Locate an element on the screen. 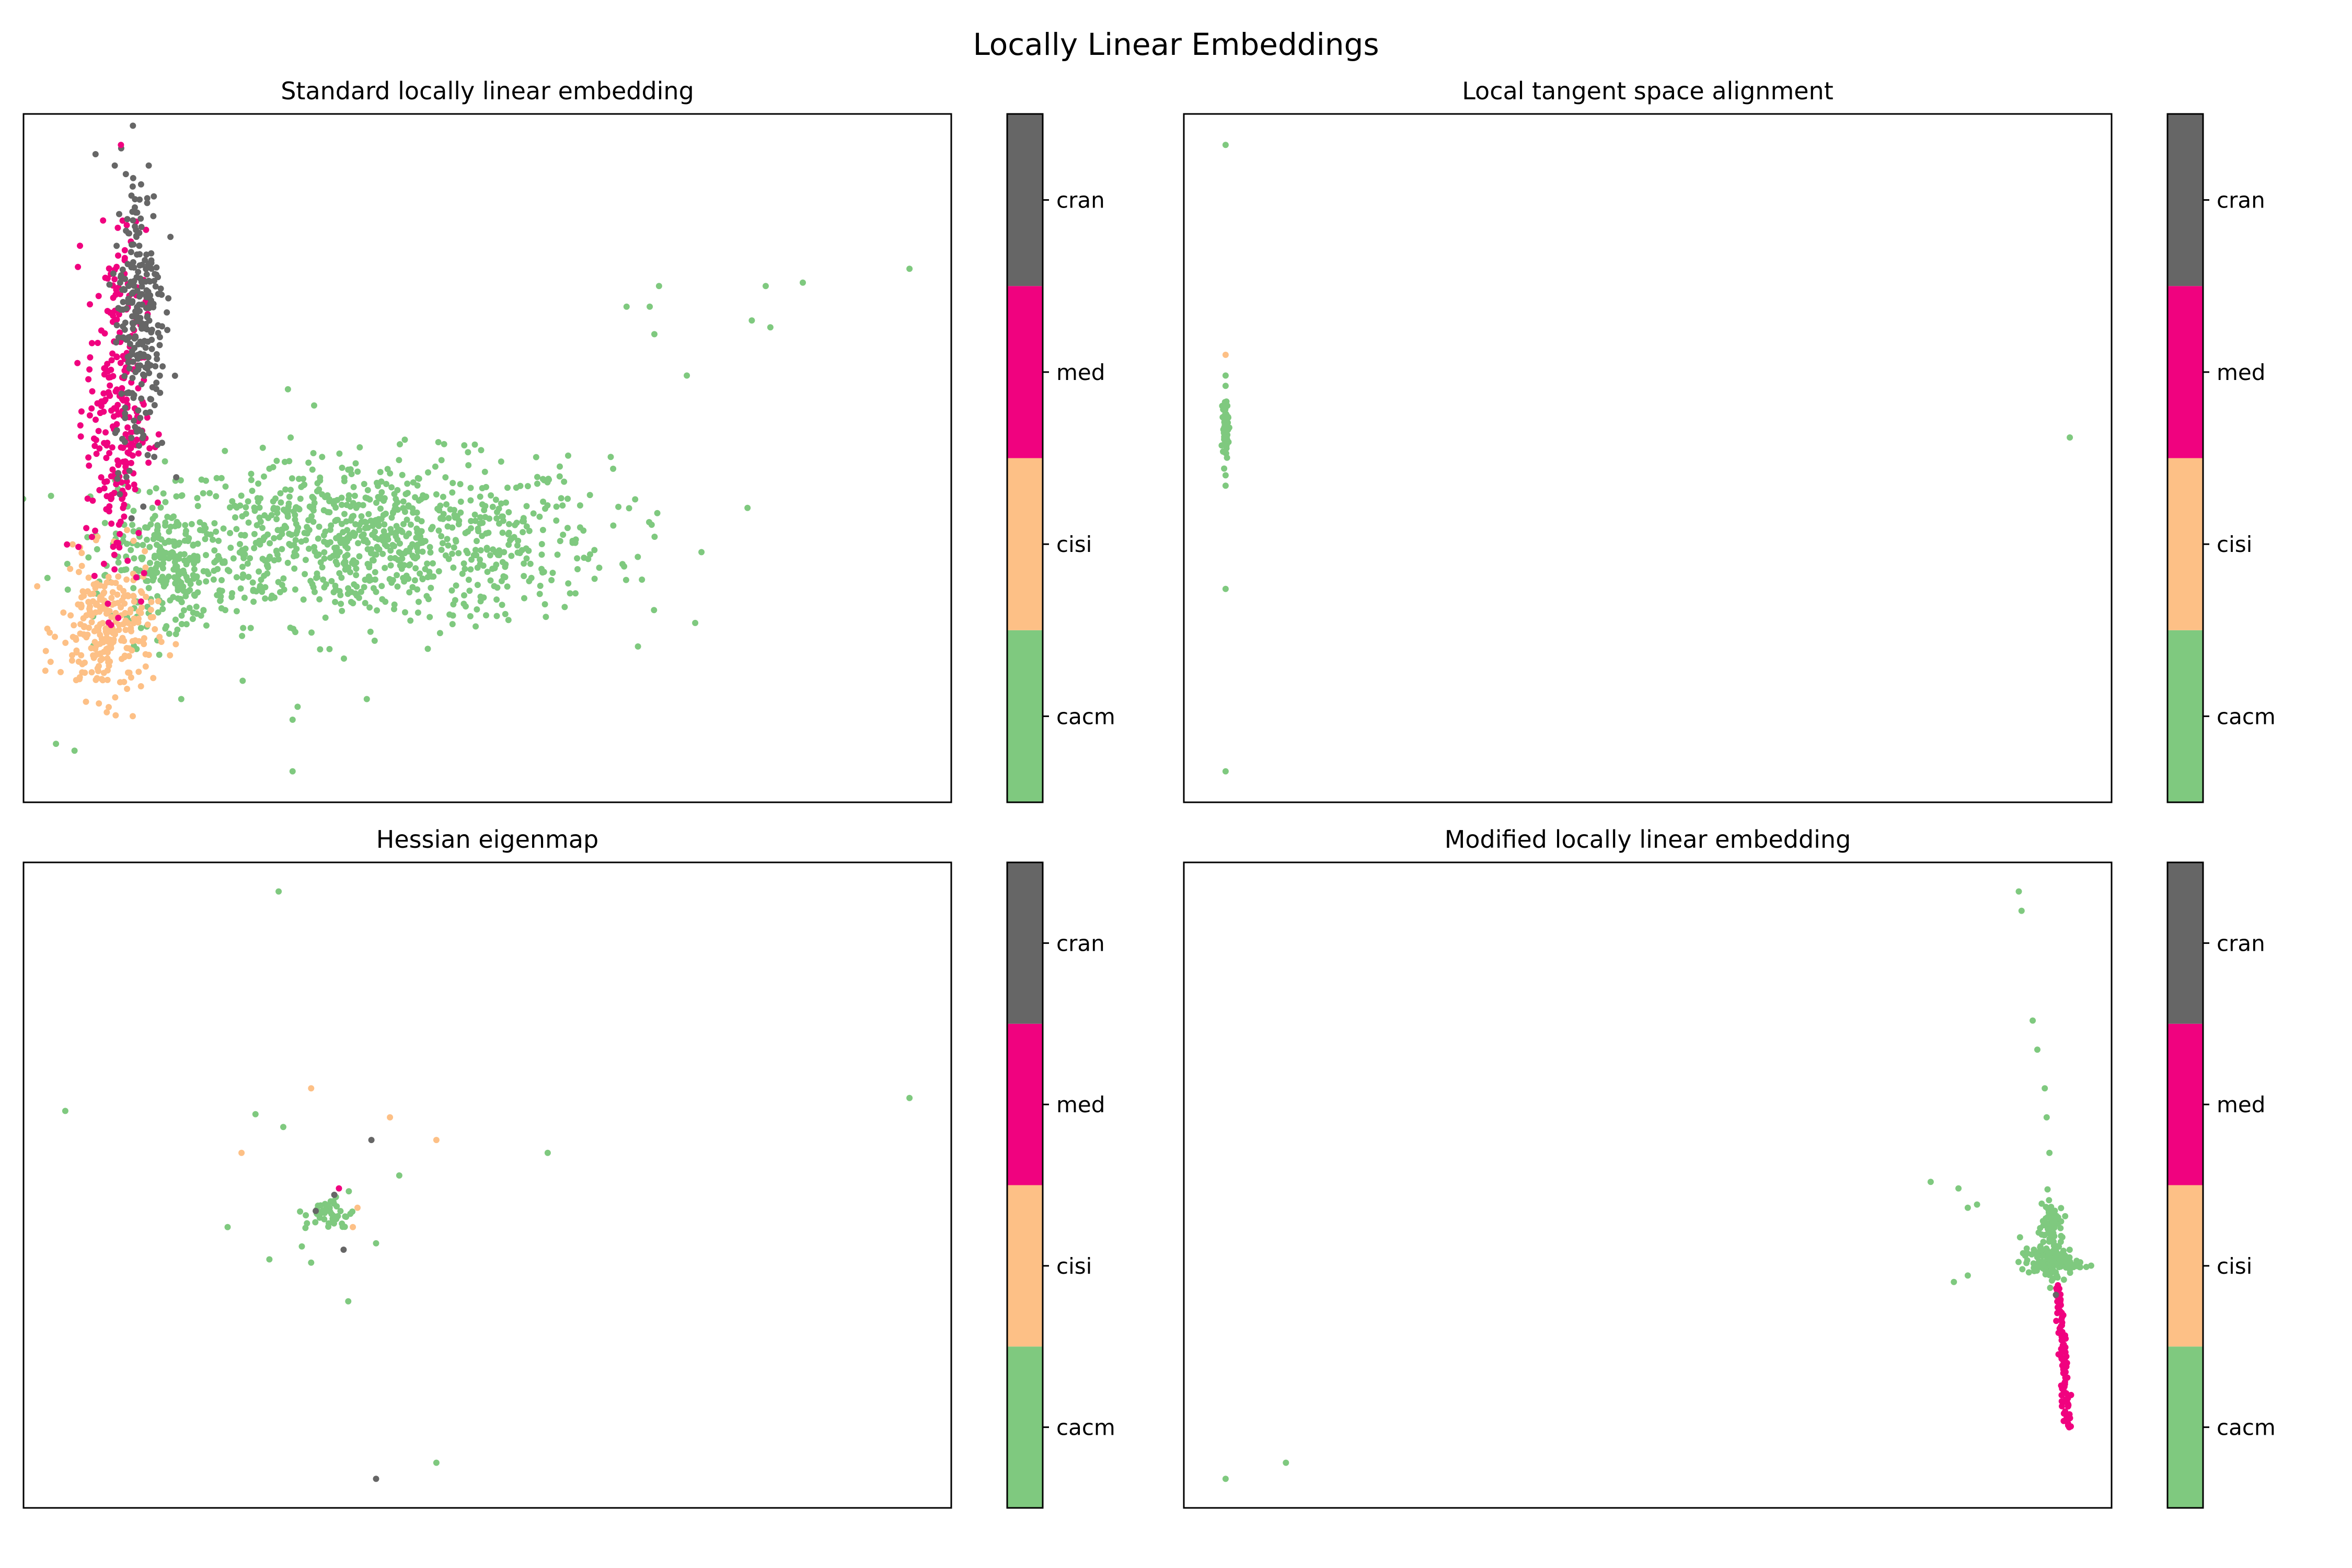  colorbar: cacm cisi med cran is located at coordinates (2221, 458).